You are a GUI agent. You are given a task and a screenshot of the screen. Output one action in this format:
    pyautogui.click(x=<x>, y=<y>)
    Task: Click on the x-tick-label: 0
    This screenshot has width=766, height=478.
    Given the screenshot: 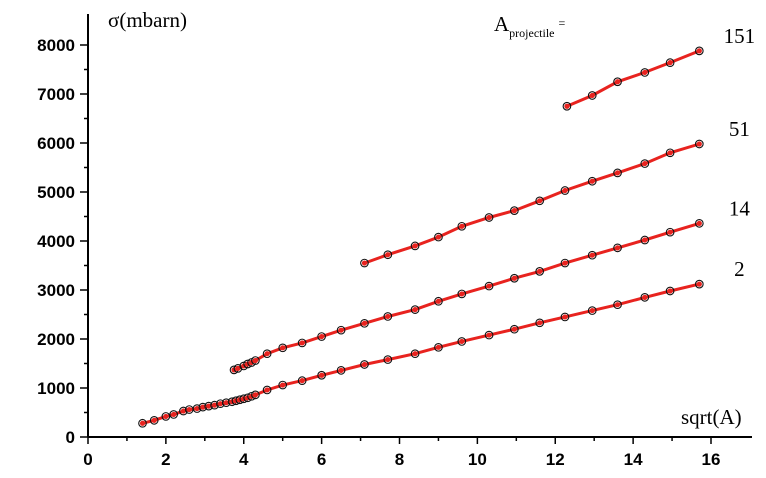 What is the action you would take?
    pyautogui.click(x=87, y=459)
    